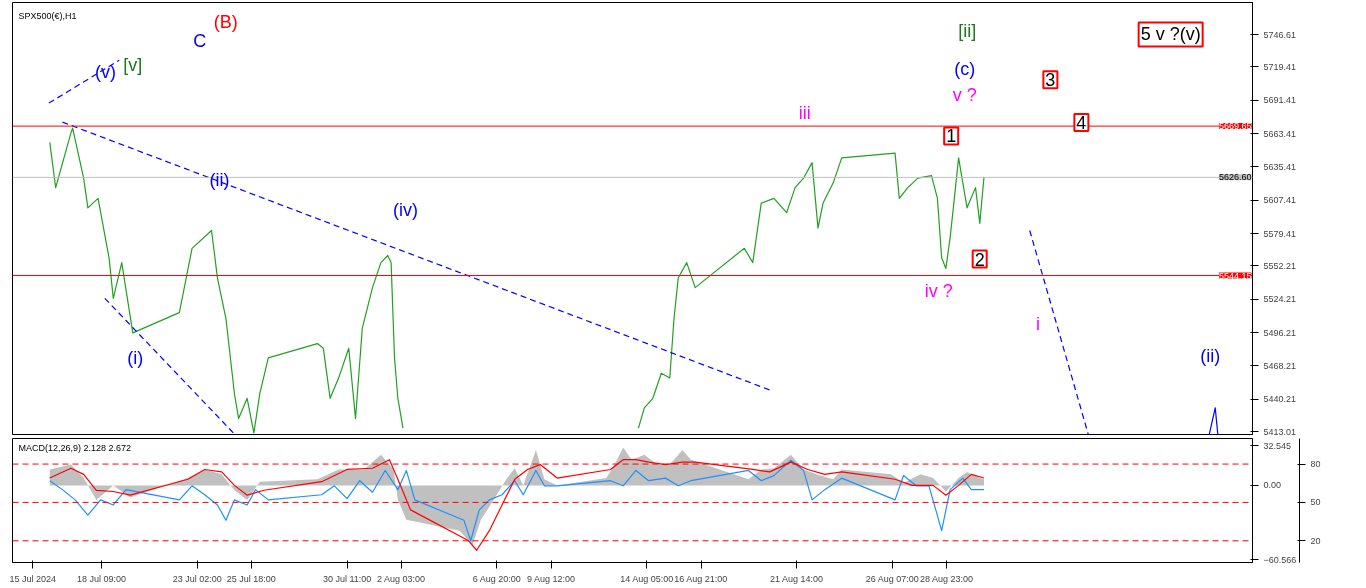 This screenshot has width=1366, height=588. What do you see at coordinates (496, 578) in the screenshot?
I see `x-tick-label: 6 Aug 20:00` at bounding box center [496, 578].